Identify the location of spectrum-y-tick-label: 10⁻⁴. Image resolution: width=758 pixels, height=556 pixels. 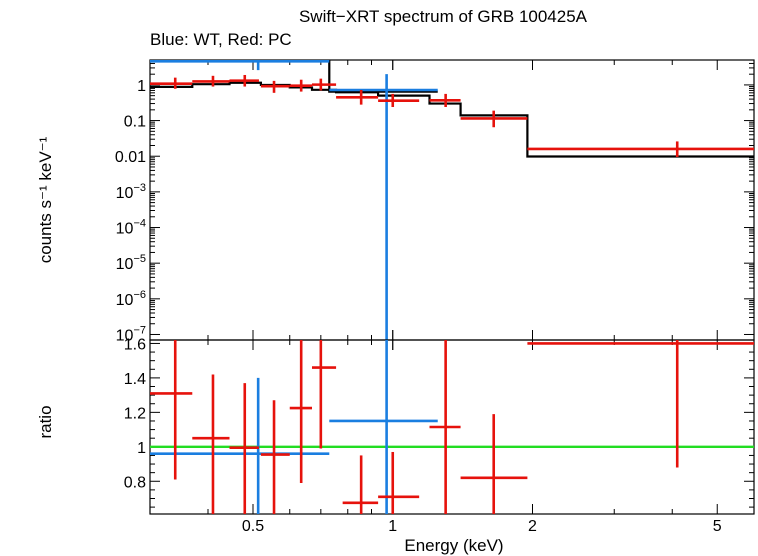
(131, 228).